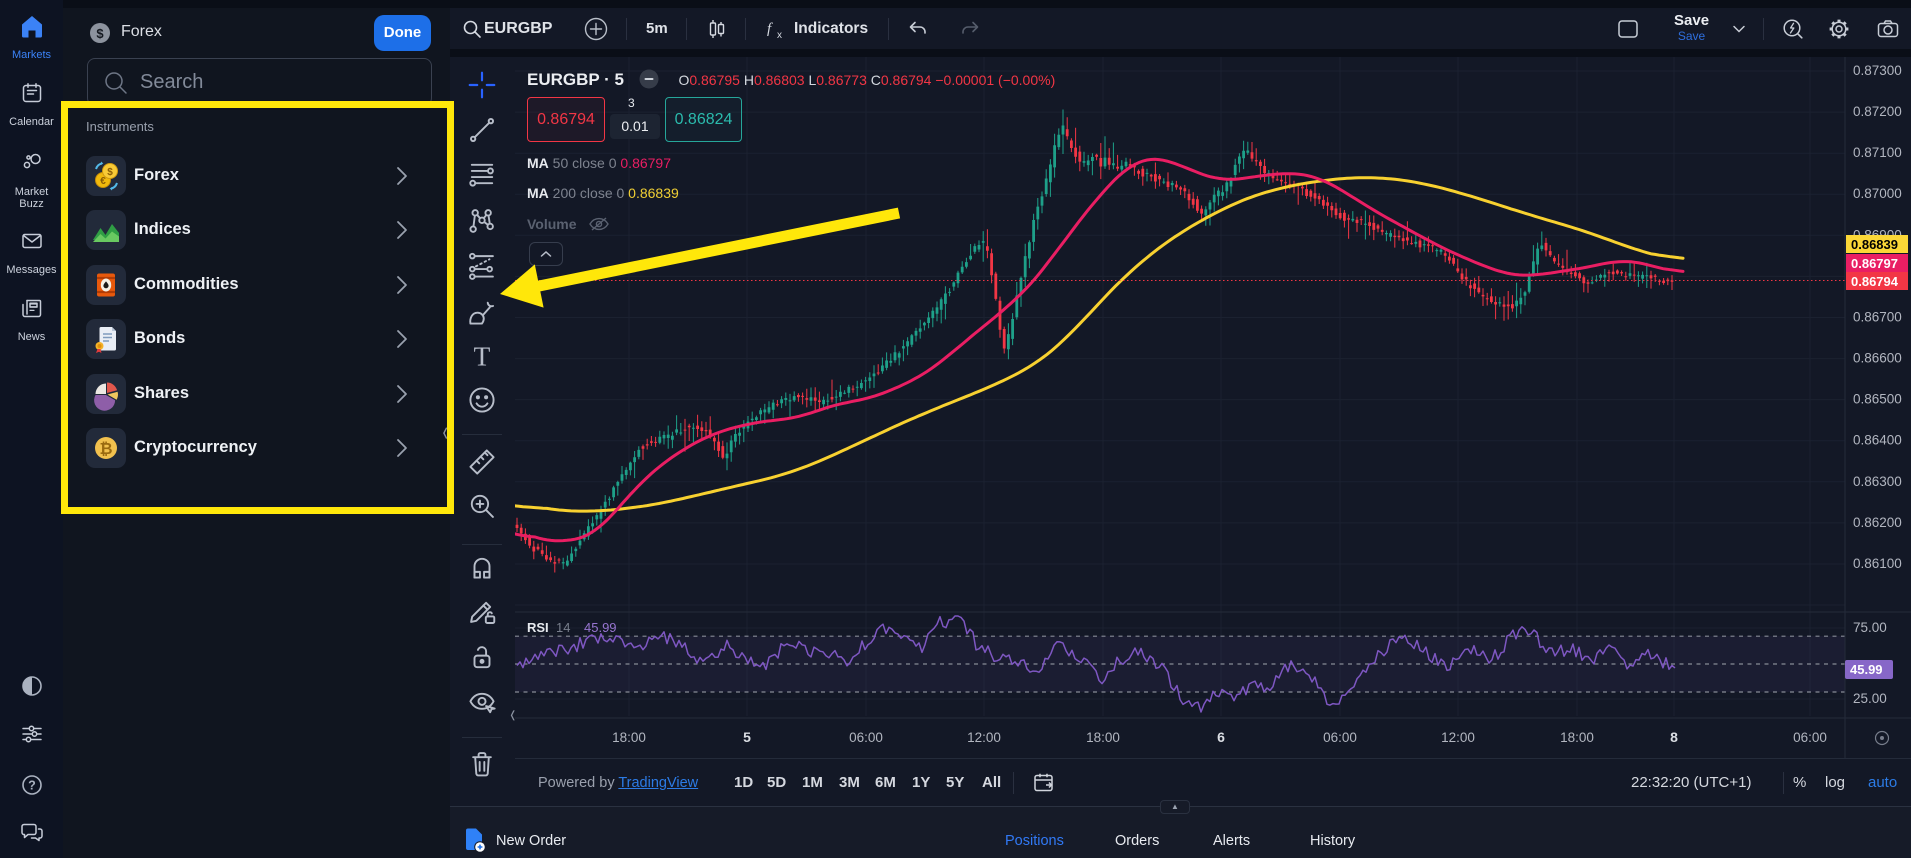 Image resolution: width=1911 pixels, height=858 pixels. I want to click on svg-text: T, so click(482, 356).